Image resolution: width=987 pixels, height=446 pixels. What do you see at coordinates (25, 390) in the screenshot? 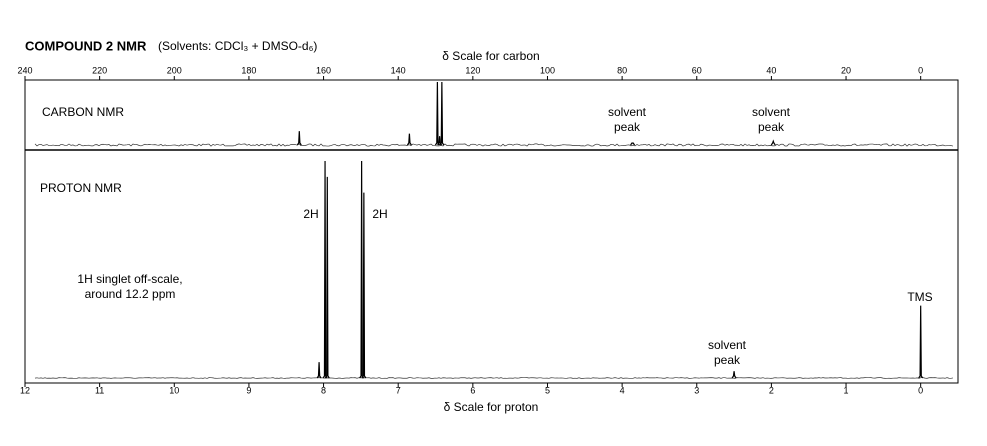
I see `x-tick-label: 12` at bounding box center [25, 390].